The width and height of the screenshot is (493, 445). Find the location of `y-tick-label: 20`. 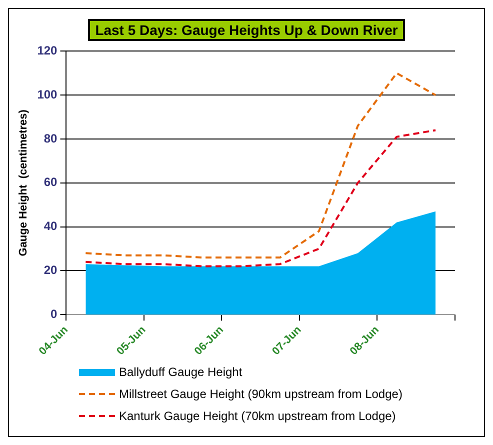

y-tick-label: 20 is located at coordinates (51, 270).